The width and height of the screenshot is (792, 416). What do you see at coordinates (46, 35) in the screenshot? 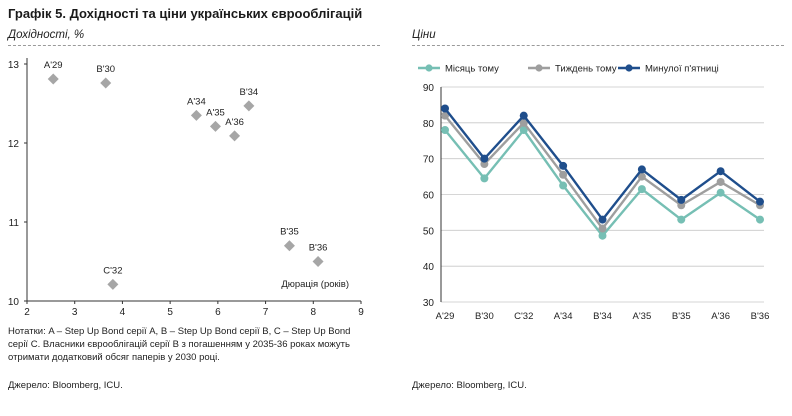
I see `left-chart-title: Дохідності, %` at bounding box center [46, 35].